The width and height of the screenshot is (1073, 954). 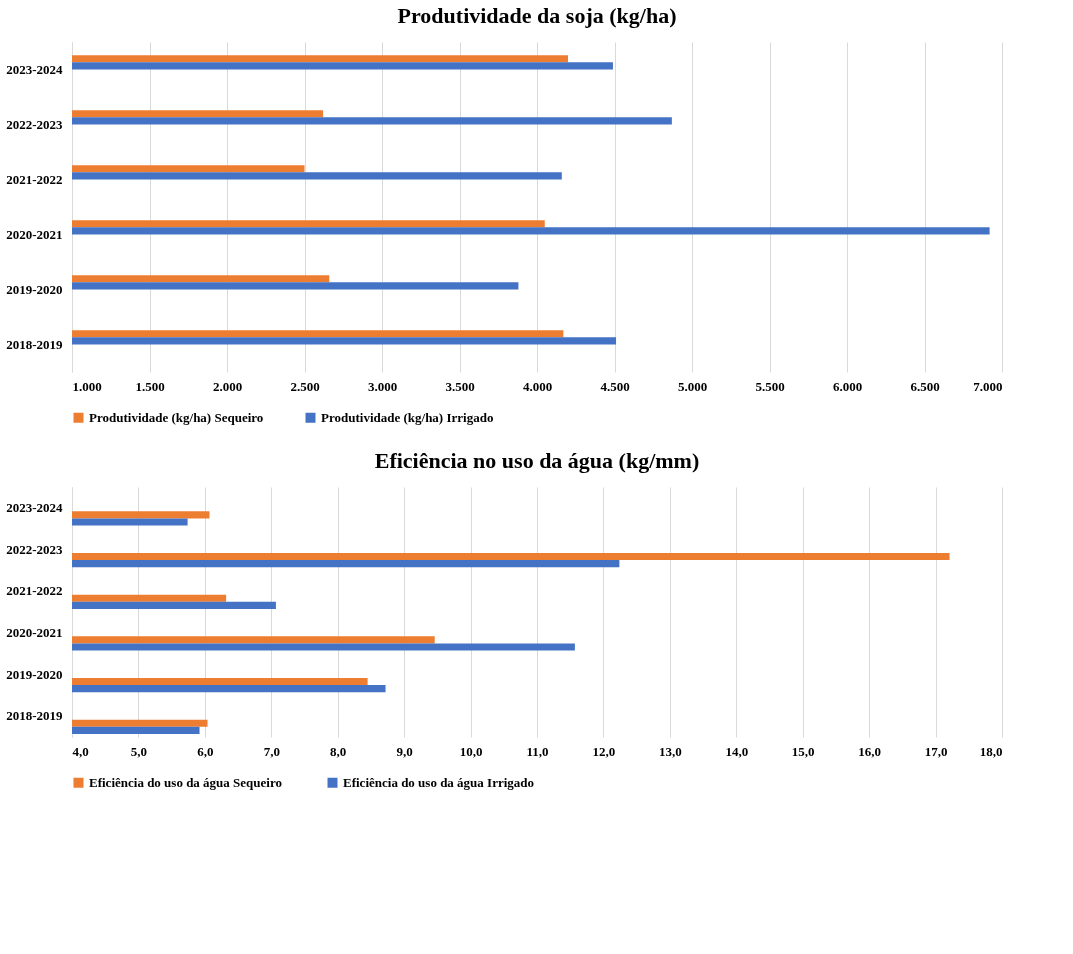 I want to click on x-tick-label: 13,0, so click(x=670, y=751).